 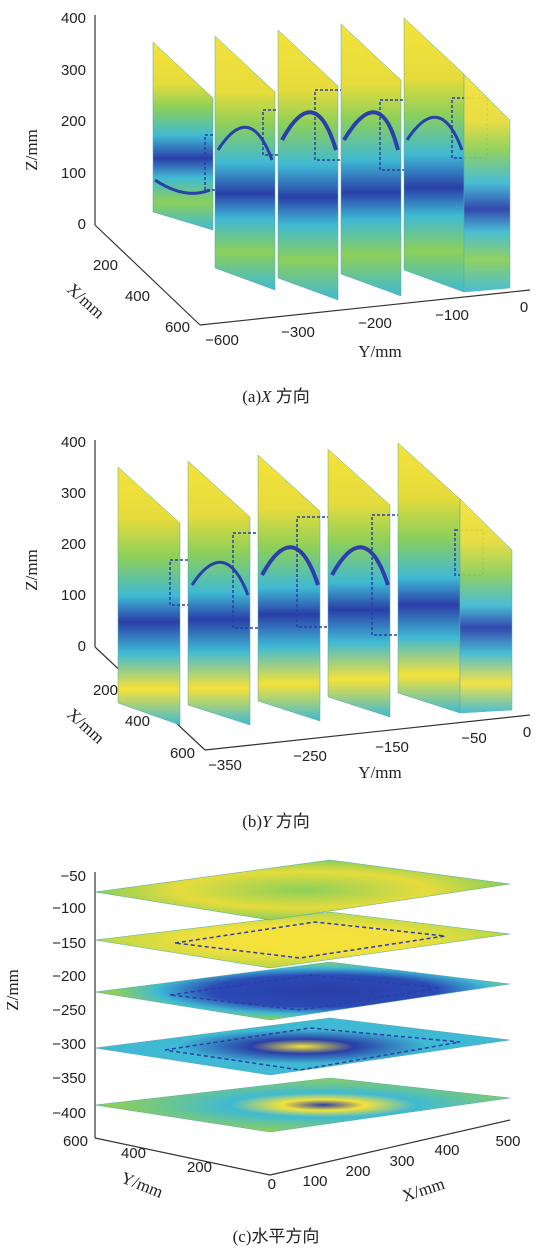 What do you see at coordinates (473, 738) in the screenshot?
I see `y-tick: −50` at bounding box center [473, 738].